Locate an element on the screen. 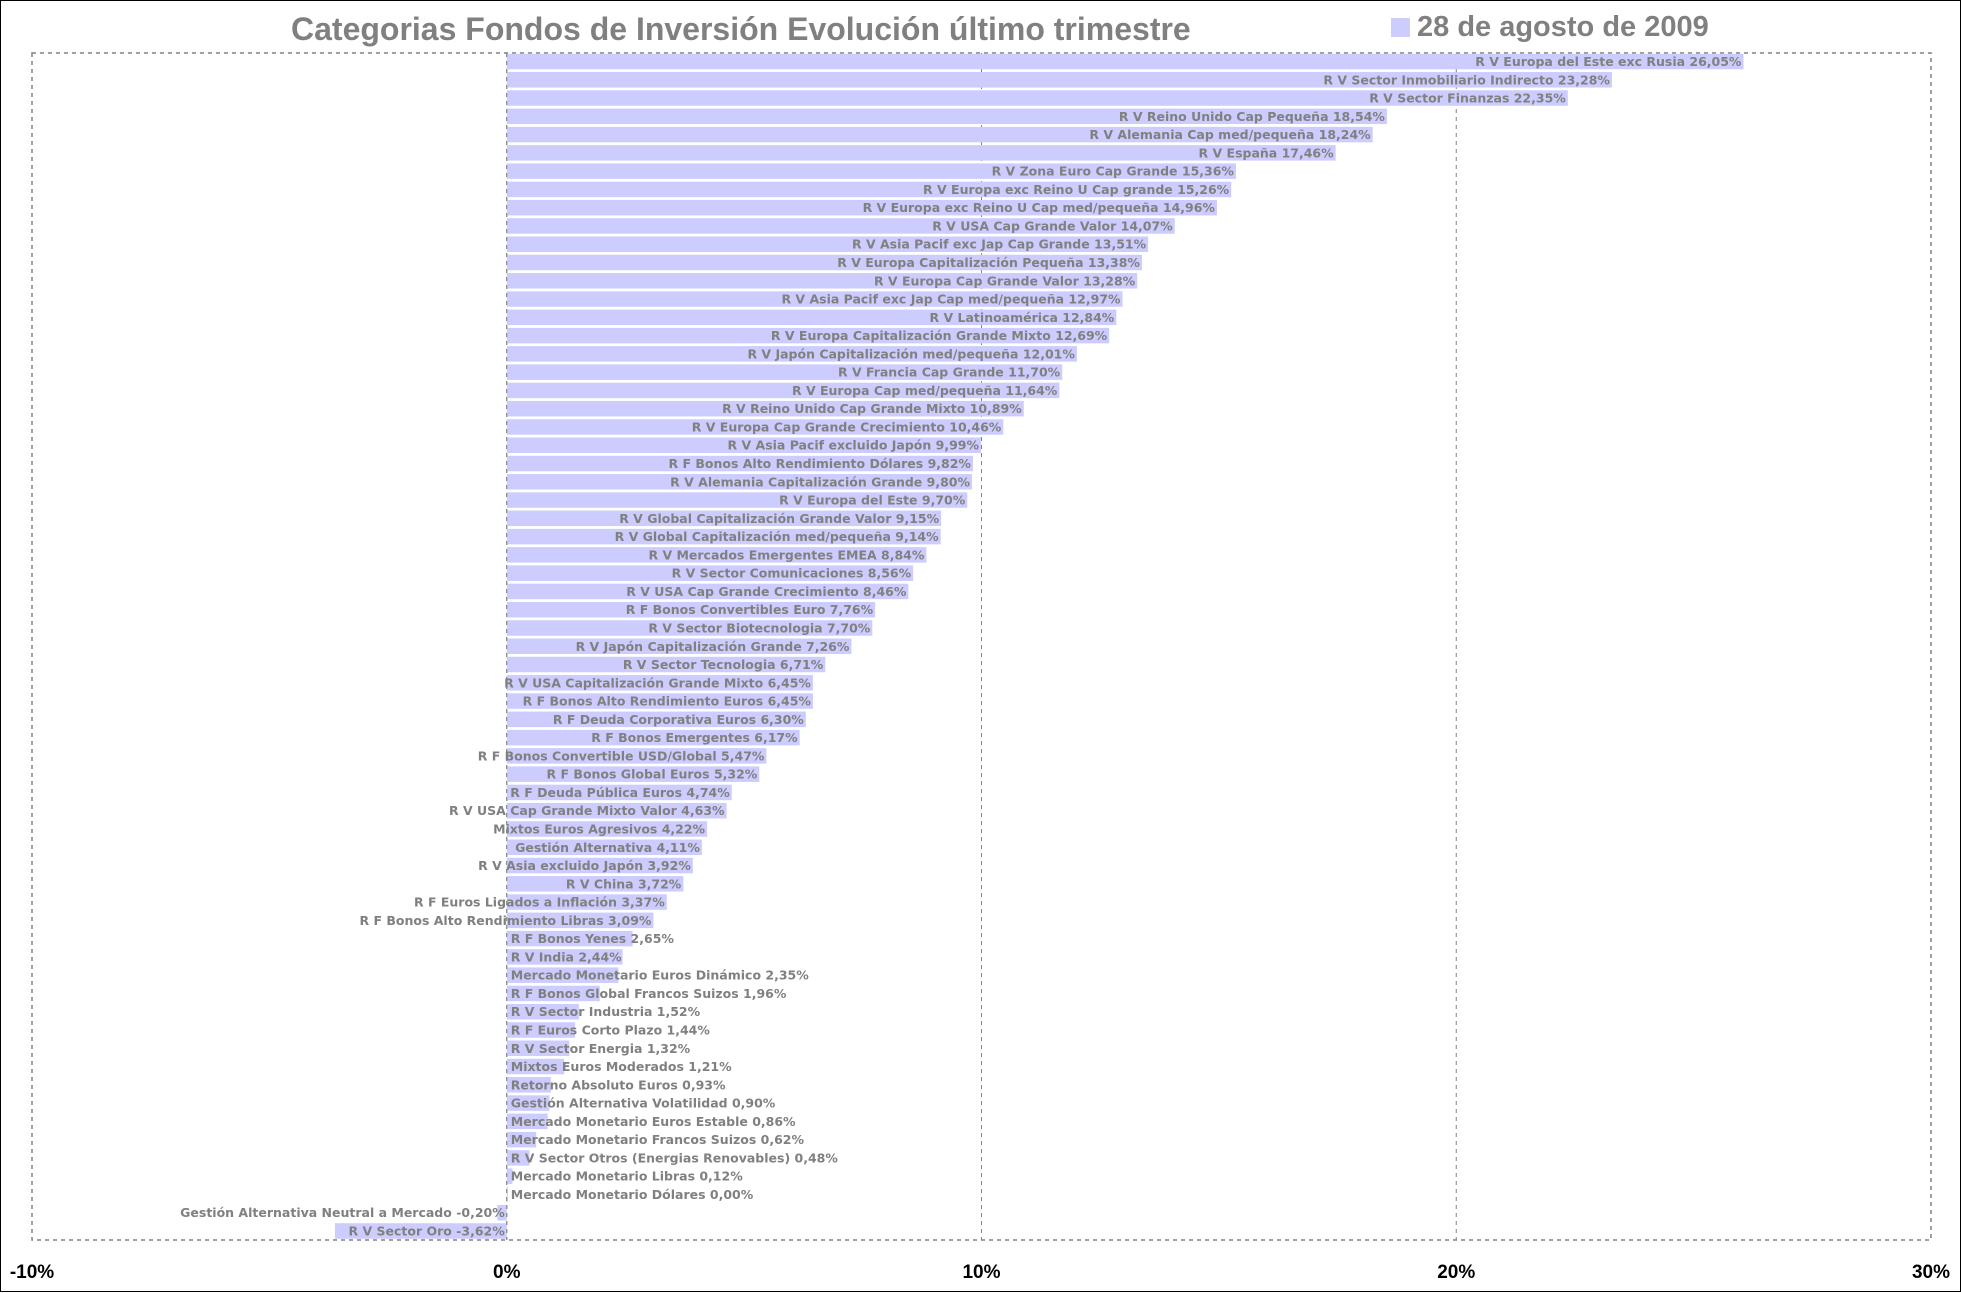  bar-label-57: Gestión Alternativa Volatilidad 0,90% is located at coordinates (643, 1103).